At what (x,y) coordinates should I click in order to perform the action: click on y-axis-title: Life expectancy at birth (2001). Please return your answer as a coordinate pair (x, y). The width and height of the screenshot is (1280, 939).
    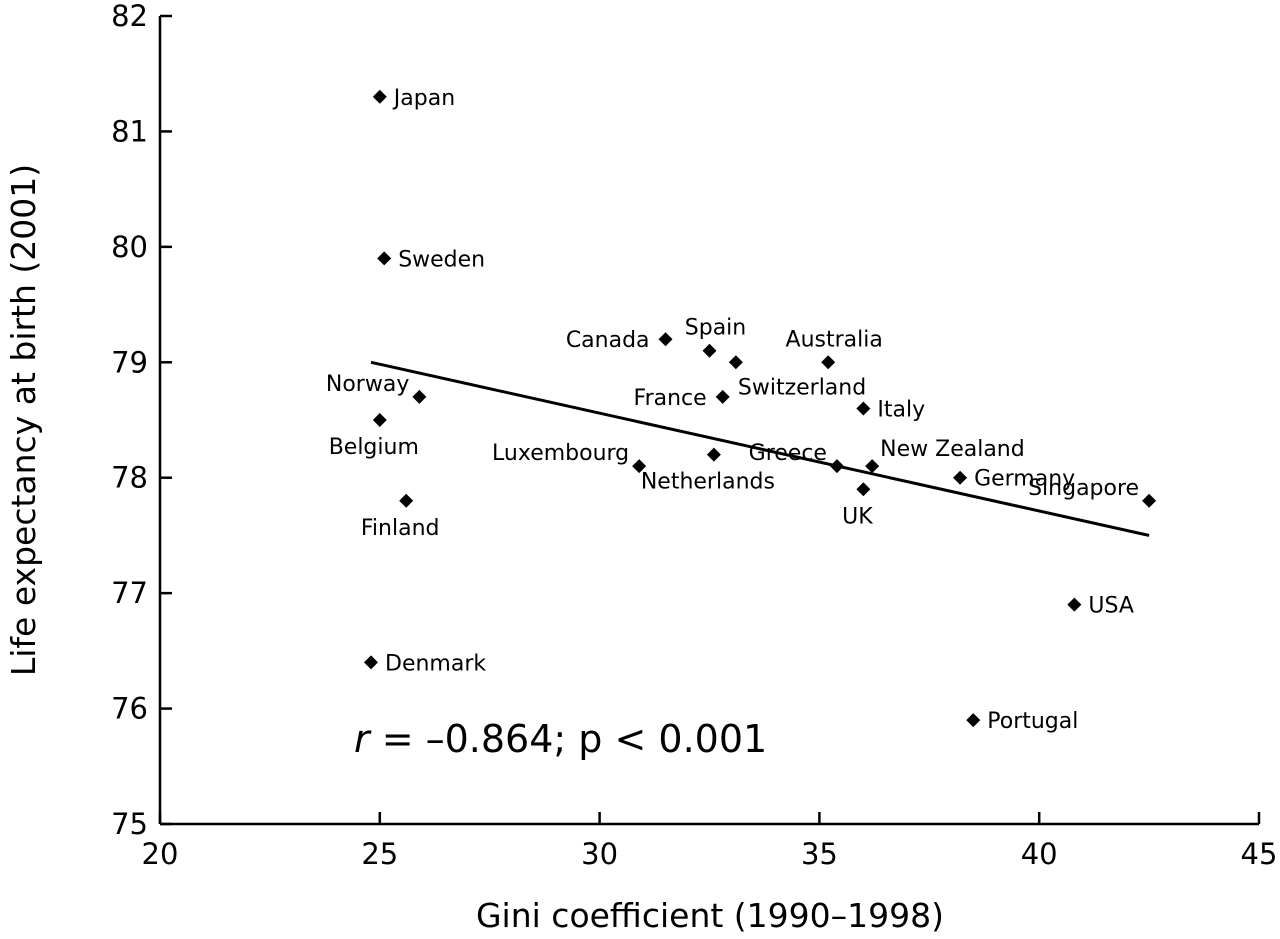
    Looking at the image, I should click on (23, 420).